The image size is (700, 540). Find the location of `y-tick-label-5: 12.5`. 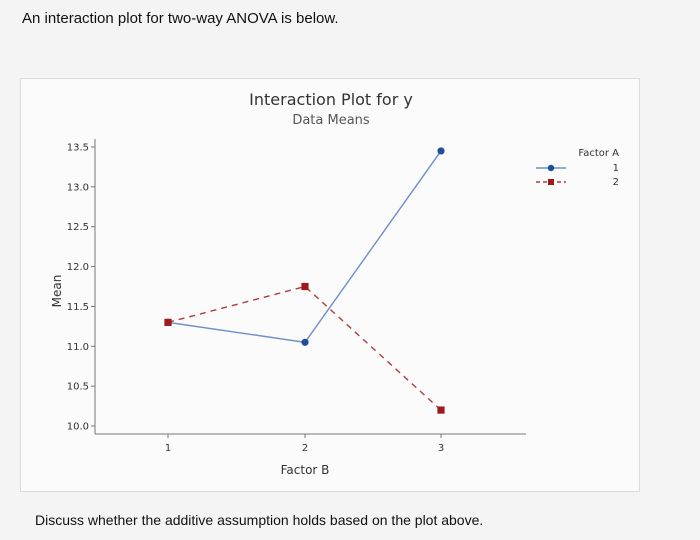

y-tick-label-5: 12.5 is located at coordinates (78, 227).